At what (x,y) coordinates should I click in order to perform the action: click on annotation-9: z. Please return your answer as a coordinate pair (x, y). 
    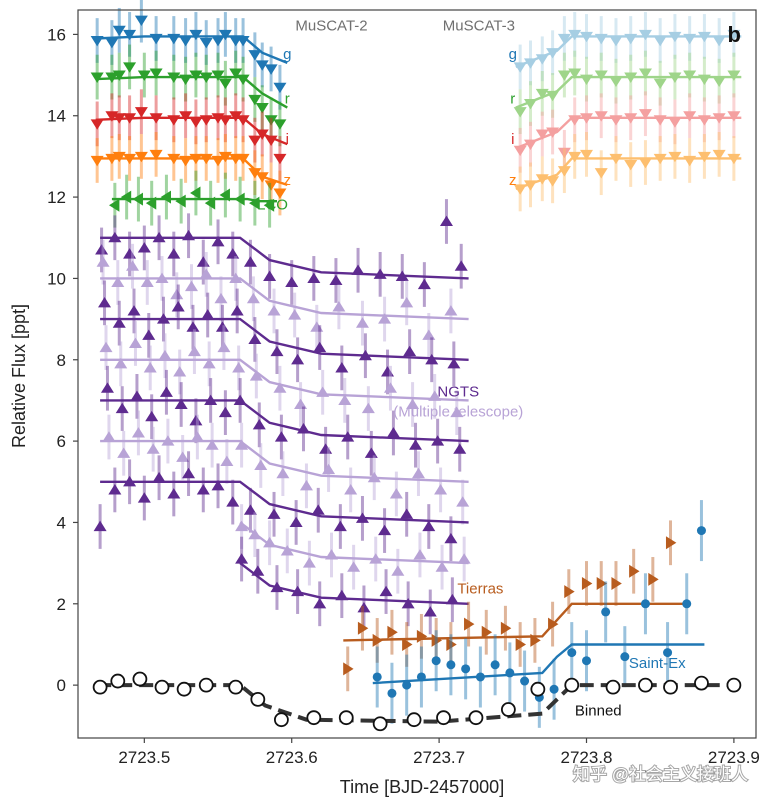
    Looking at the image, I should click on (513, 180).